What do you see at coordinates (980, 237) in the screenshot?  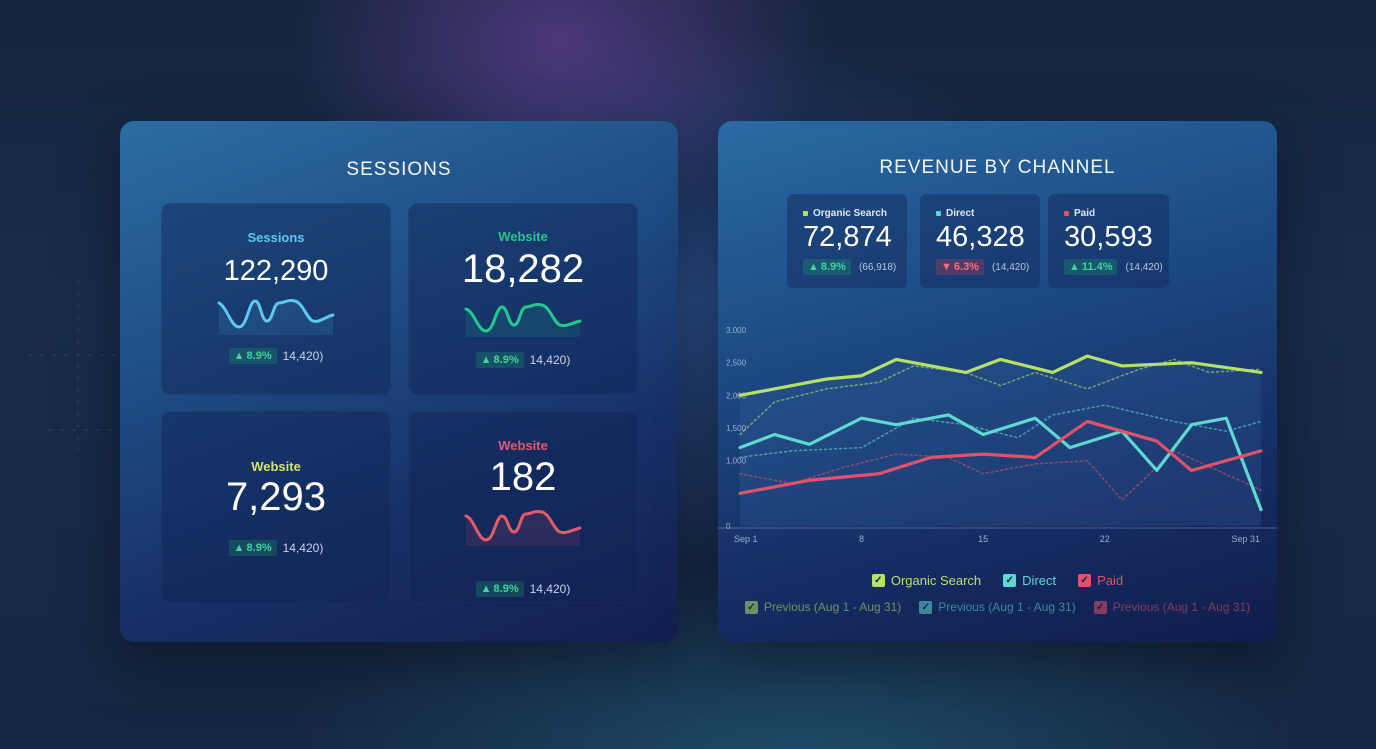 I see `kpi-value: 46,328` at bounding box center [980, 237].